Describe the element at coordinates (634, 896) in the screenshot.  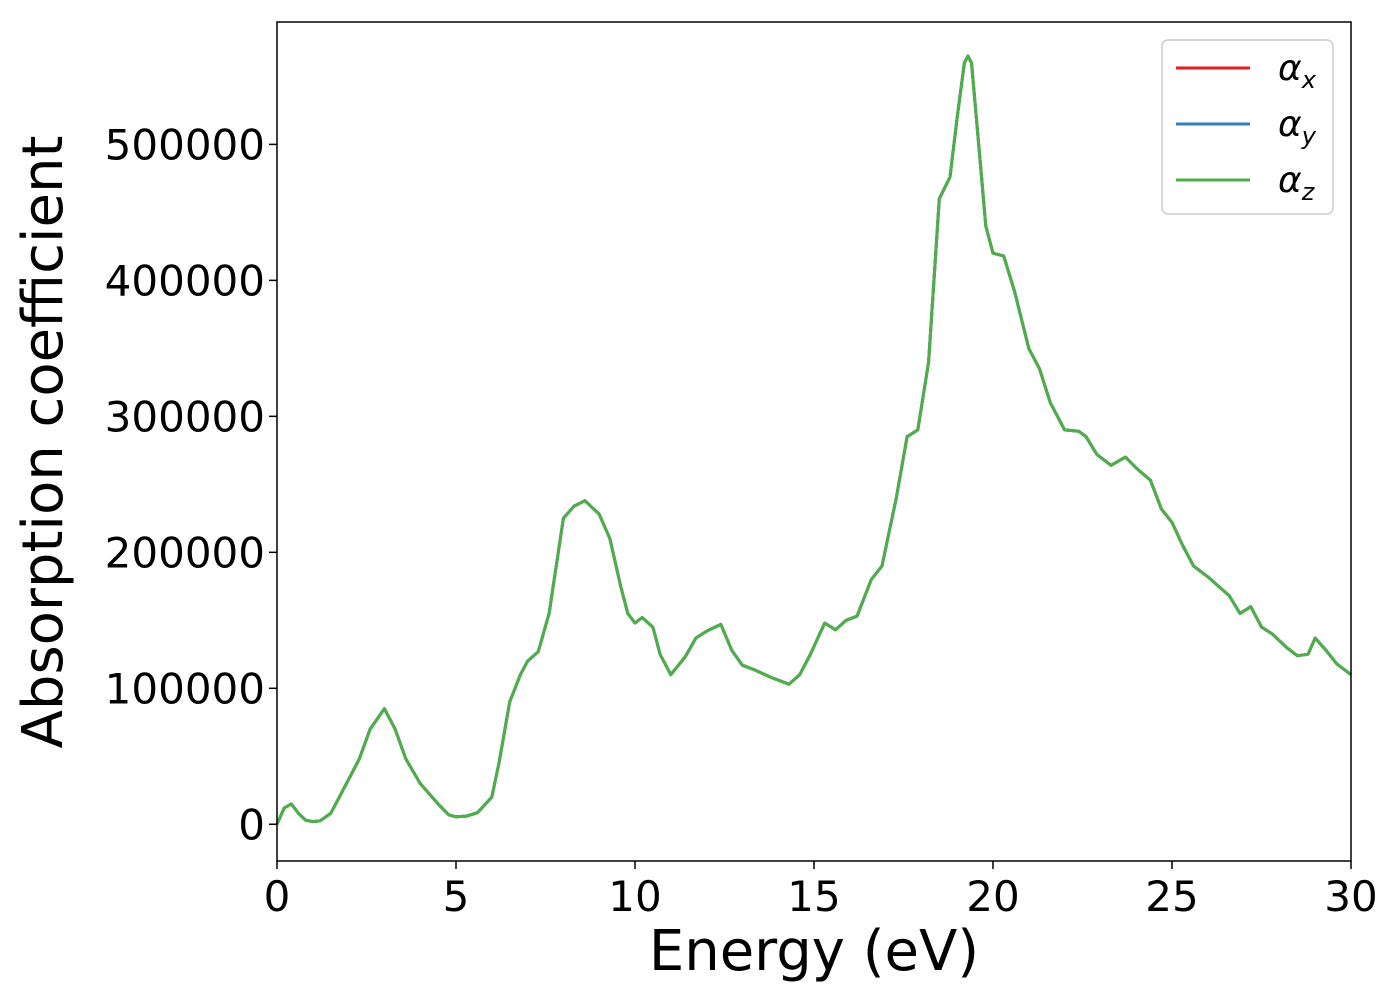
I see `x-tick-label: 10` at that location.